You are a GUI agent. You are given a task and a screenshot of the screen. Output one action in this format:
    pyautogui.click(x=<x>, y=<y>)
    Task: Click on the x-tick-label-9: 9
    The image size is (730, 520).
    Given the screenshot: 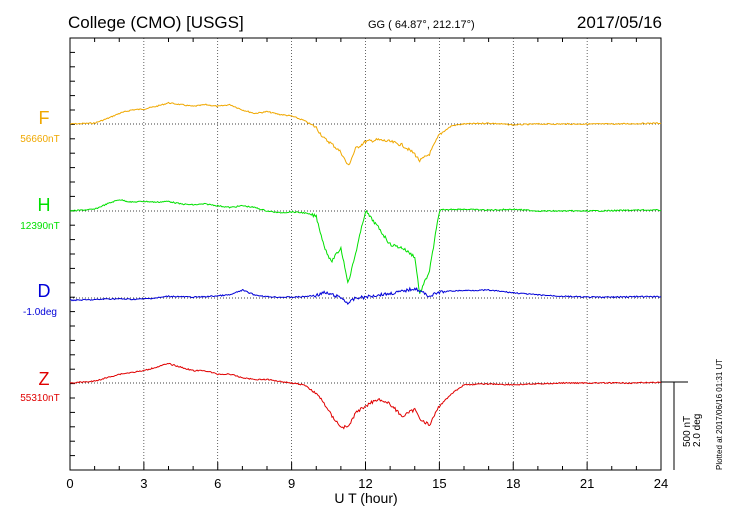 What is the action you would take?
    pyautogui.click(x=291, y=483)
    